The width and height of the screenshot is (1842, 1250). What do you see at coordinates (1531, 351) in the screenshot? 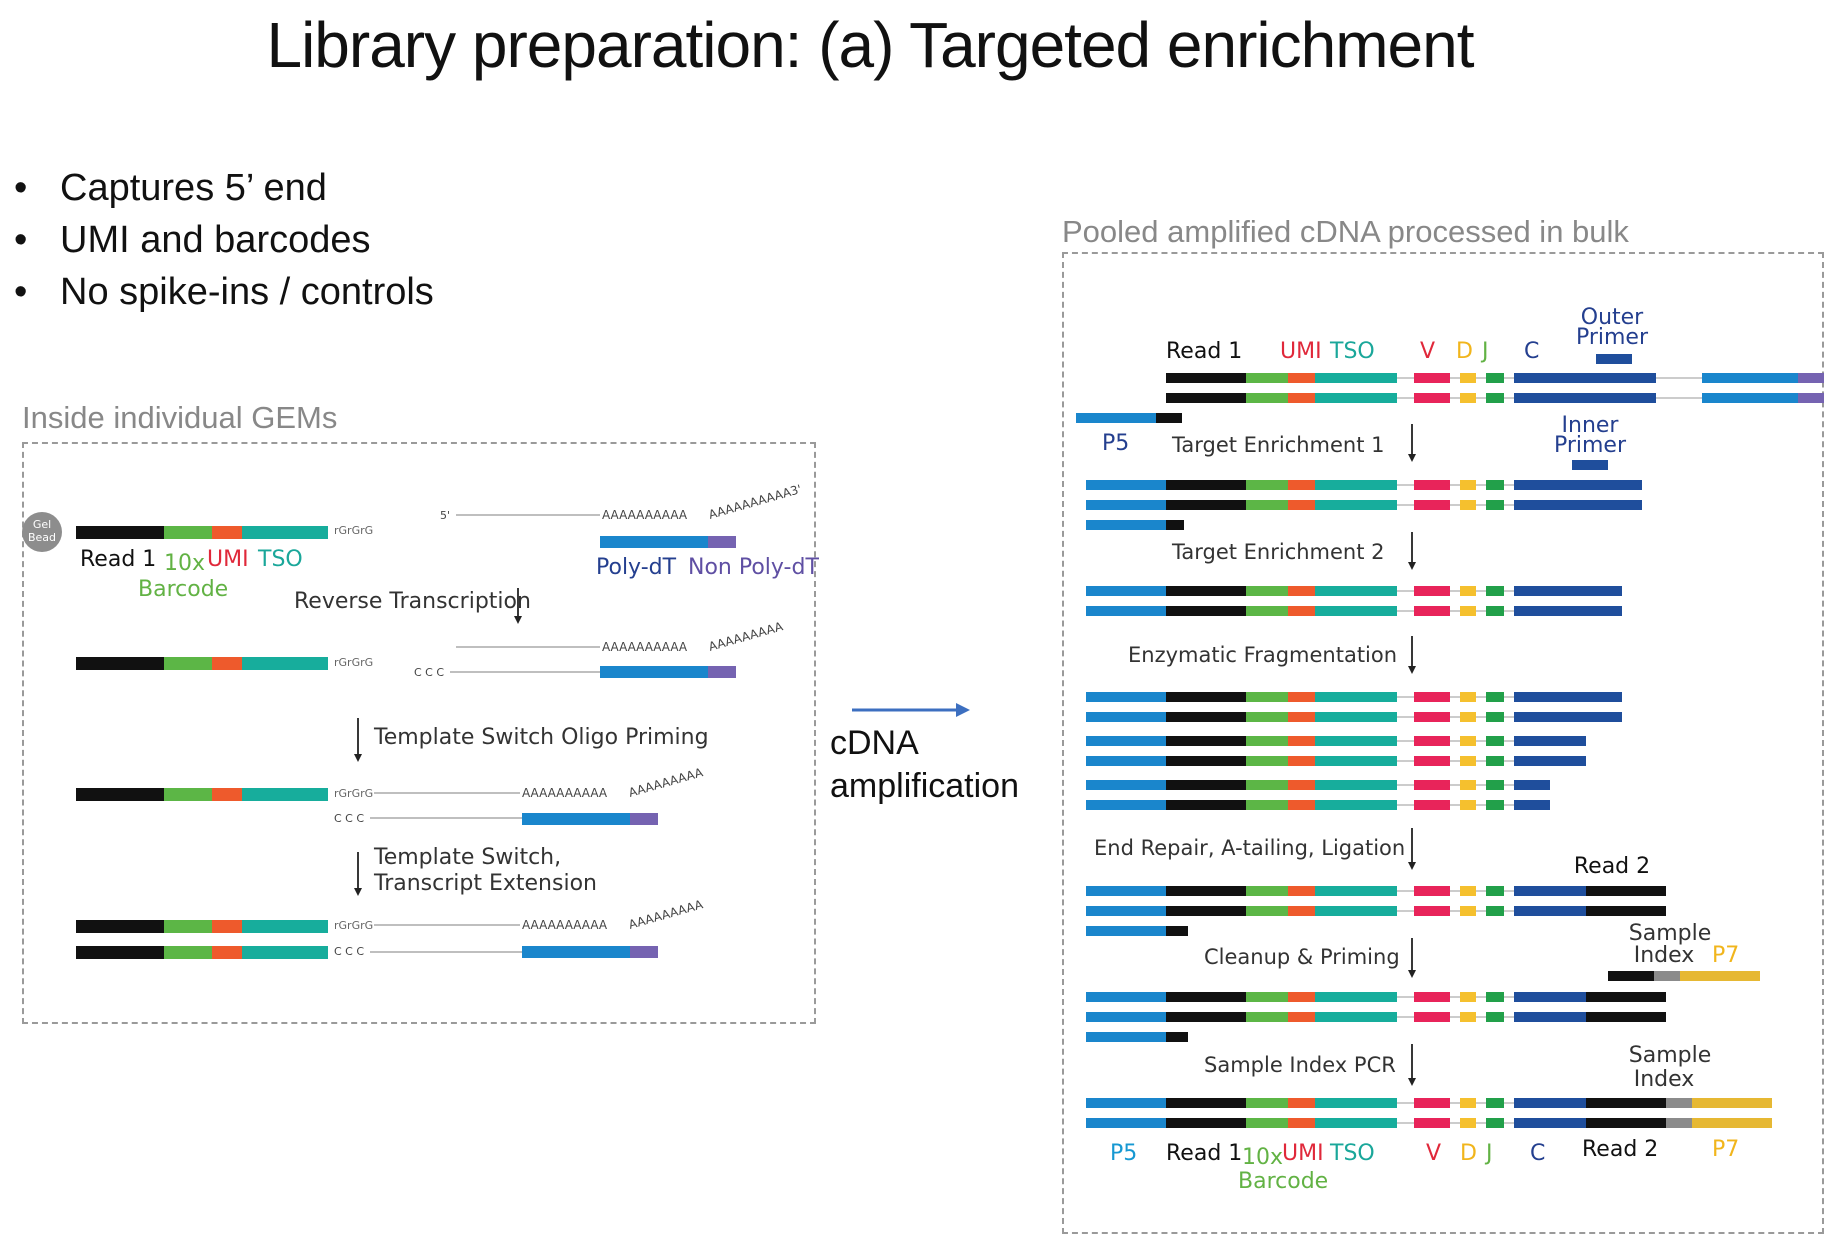
I see `c-label: C` at bounding box center [1531, 351].